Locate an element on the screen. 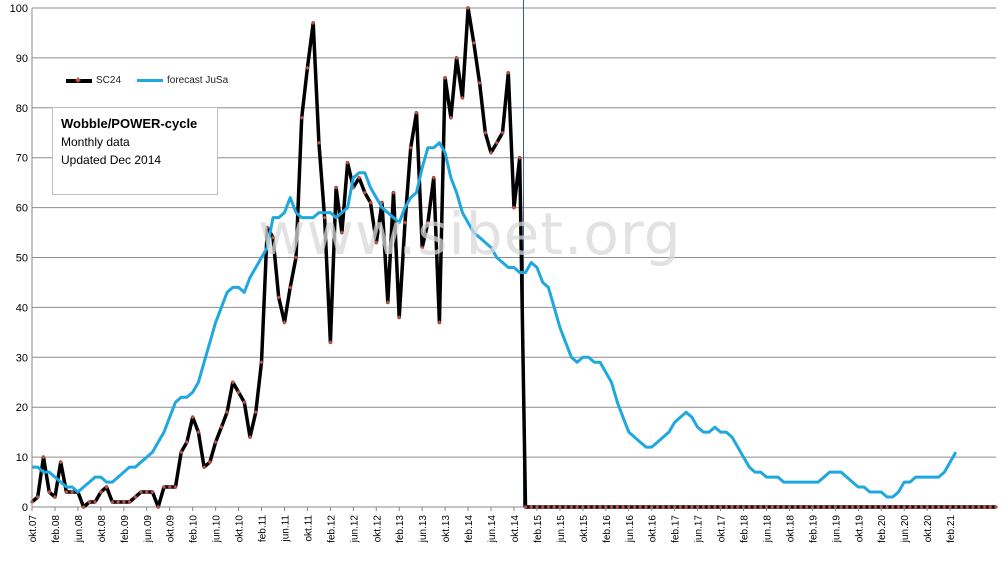  legend-item-forecast: forecast JuSa is located at coordinates (182, 80).